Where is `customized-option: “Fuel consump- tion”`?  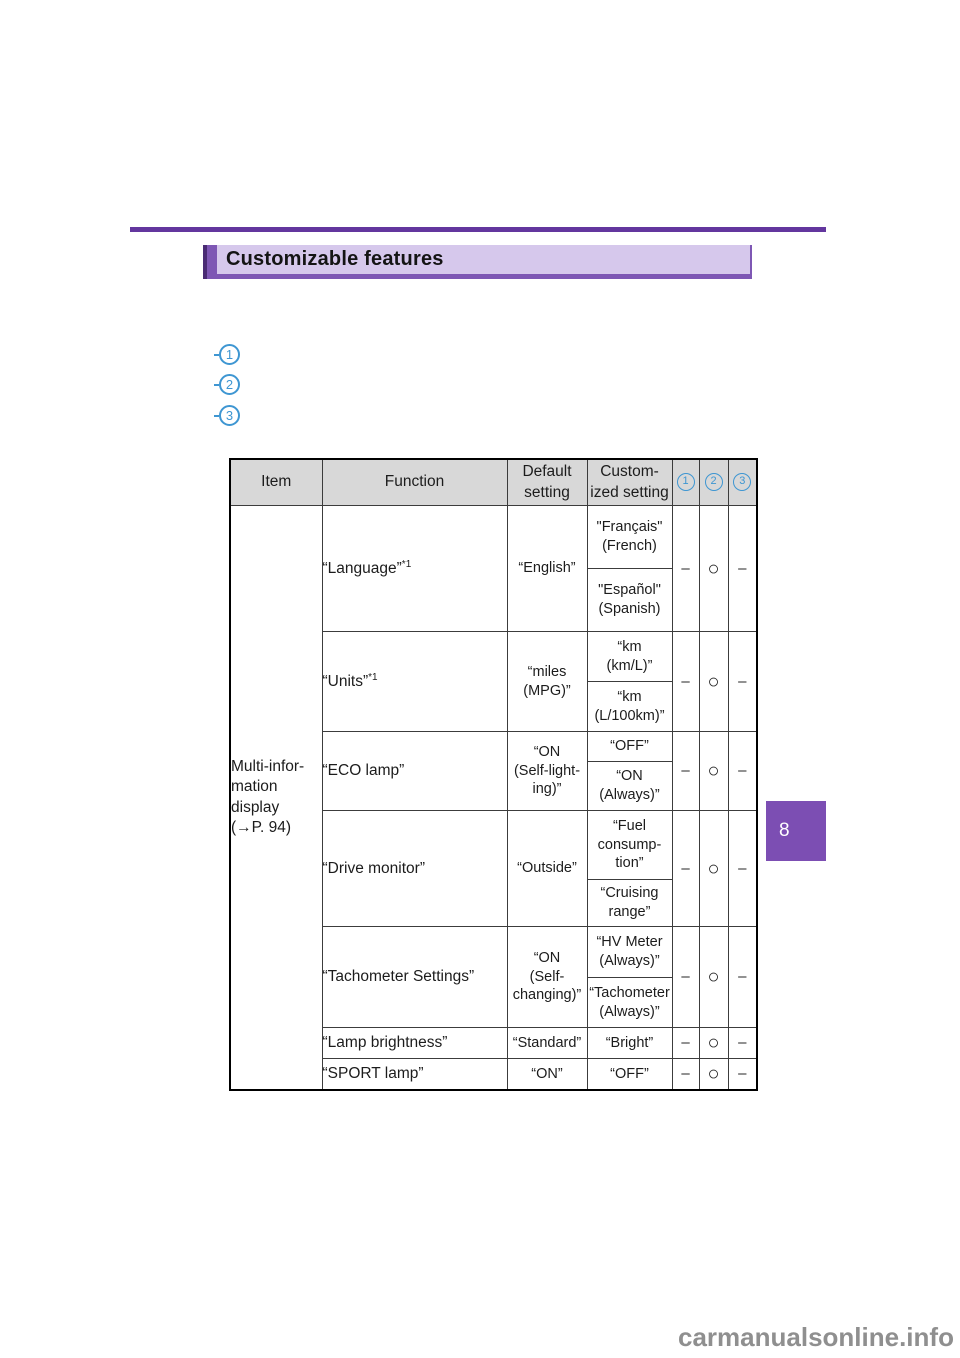 customized-option: “Fuel consump- tion” is located at coordinates (629, 844).